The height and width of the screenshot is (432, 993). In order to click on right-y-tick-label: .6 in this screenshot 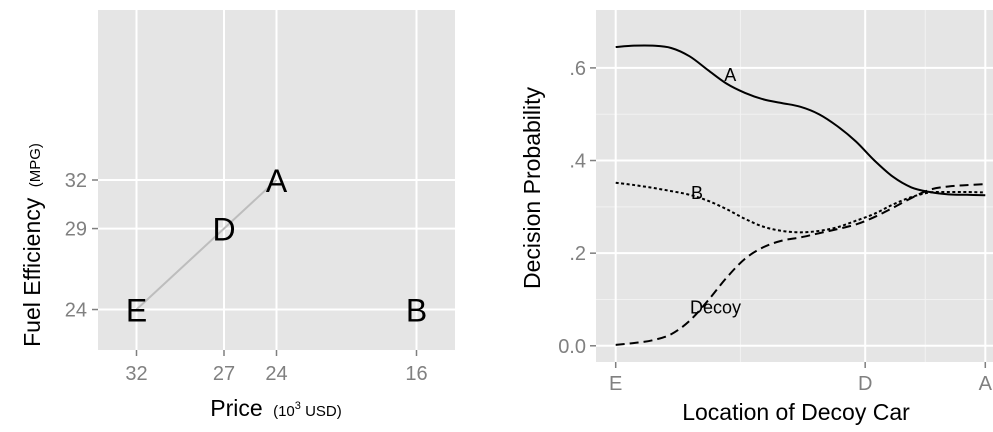, I will do `click(577, 69)`.